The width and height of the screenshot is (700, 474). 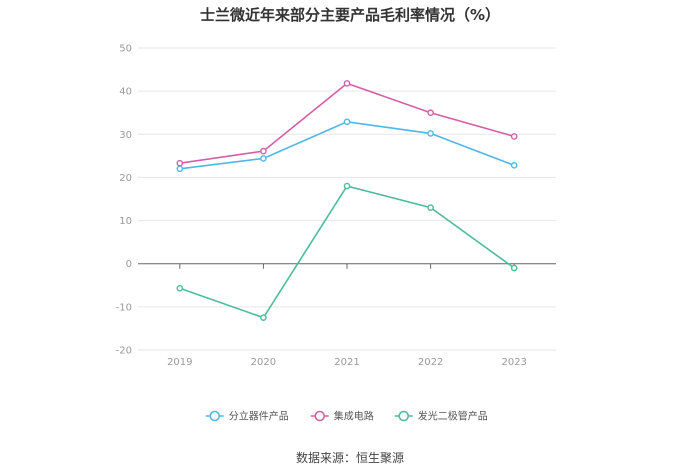 I want to click on y-axis-ticks: 50 40 30 20 10 0 -10 -20, so click(x=124, y=200).